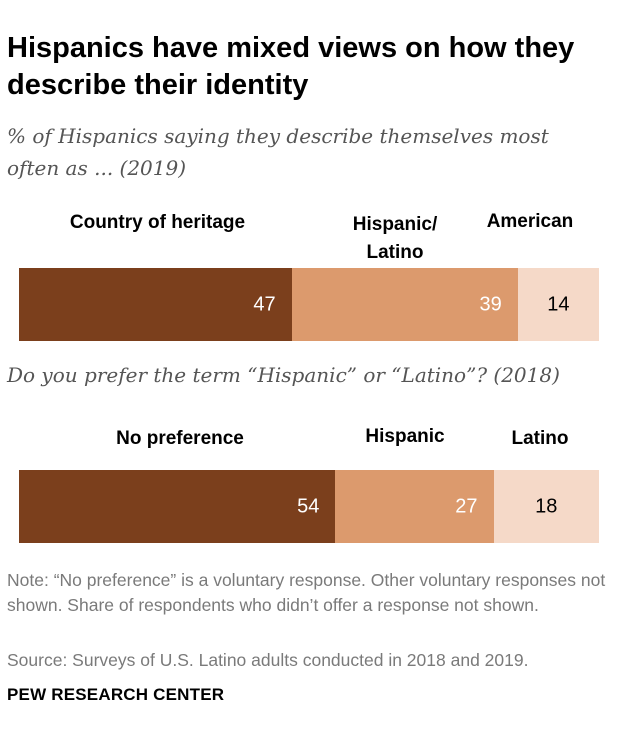  I want to click on data-label: 54, so click(308, 506).